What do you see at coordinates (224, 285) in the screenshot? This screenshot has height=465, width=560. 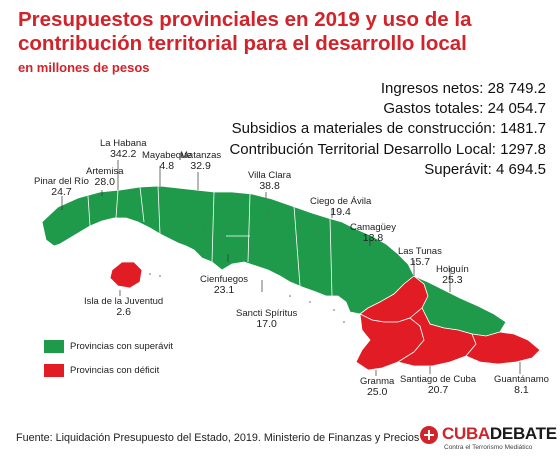 I see `label-cienfuegos: Cienfuegos 23.1` at bounding box center [224, 285].